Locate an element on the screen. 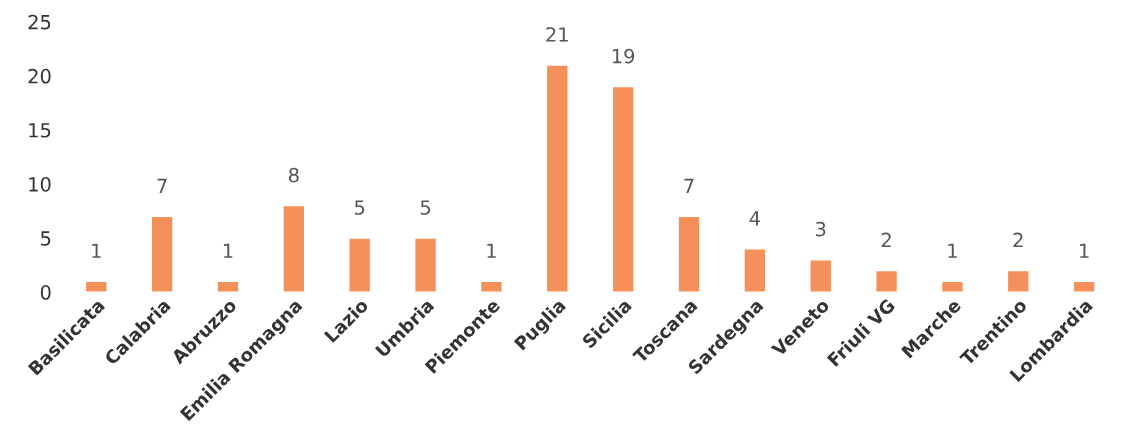  data-label: 21 is located at coordinates (557, 34).